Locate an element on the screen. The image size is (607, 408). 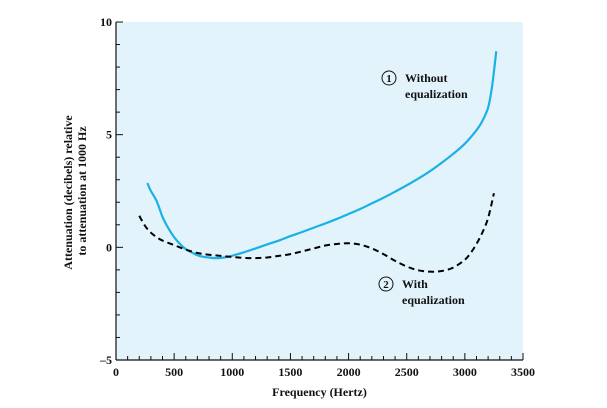
y-tick-label: 0 is located at coordinates (109, 247).